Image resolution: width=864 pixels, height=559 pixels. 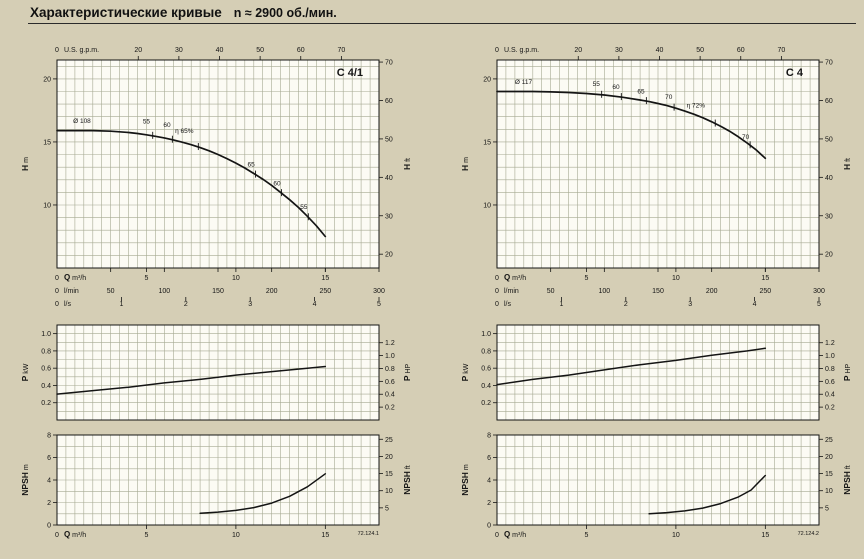 What do you see at coordinates (350, 73) in the screenshot?
I see `pump-model-label: C 4/1` at bounding box center [350, 73].